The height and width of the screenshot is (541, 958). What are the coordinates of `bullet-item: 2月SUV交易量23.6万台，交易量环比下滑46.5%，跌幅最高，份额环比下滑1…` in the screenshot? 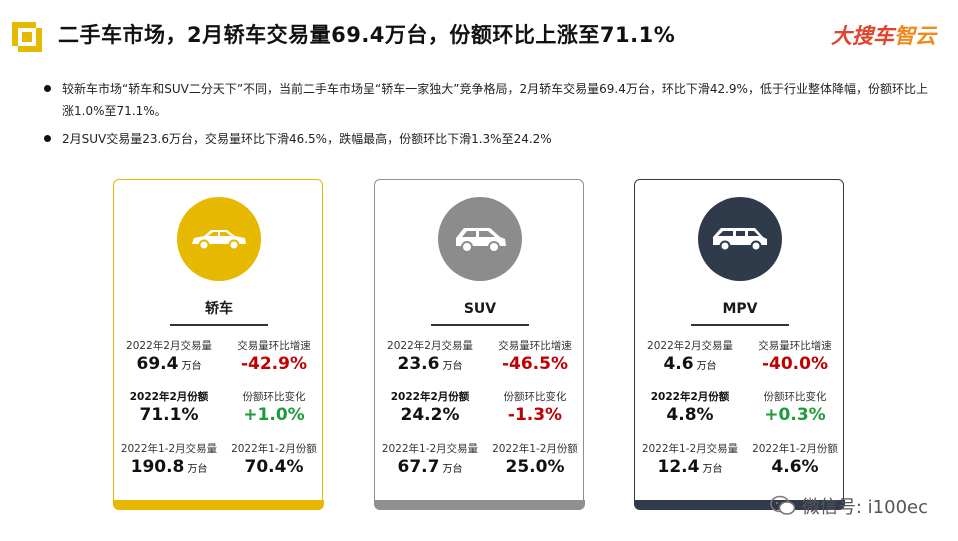 It's located at (489, 139).